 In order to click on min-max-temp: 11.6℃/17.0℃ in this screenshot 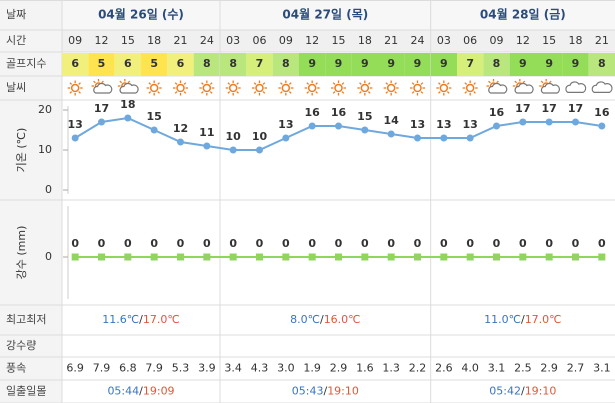, I will do `click(140, 319)`.